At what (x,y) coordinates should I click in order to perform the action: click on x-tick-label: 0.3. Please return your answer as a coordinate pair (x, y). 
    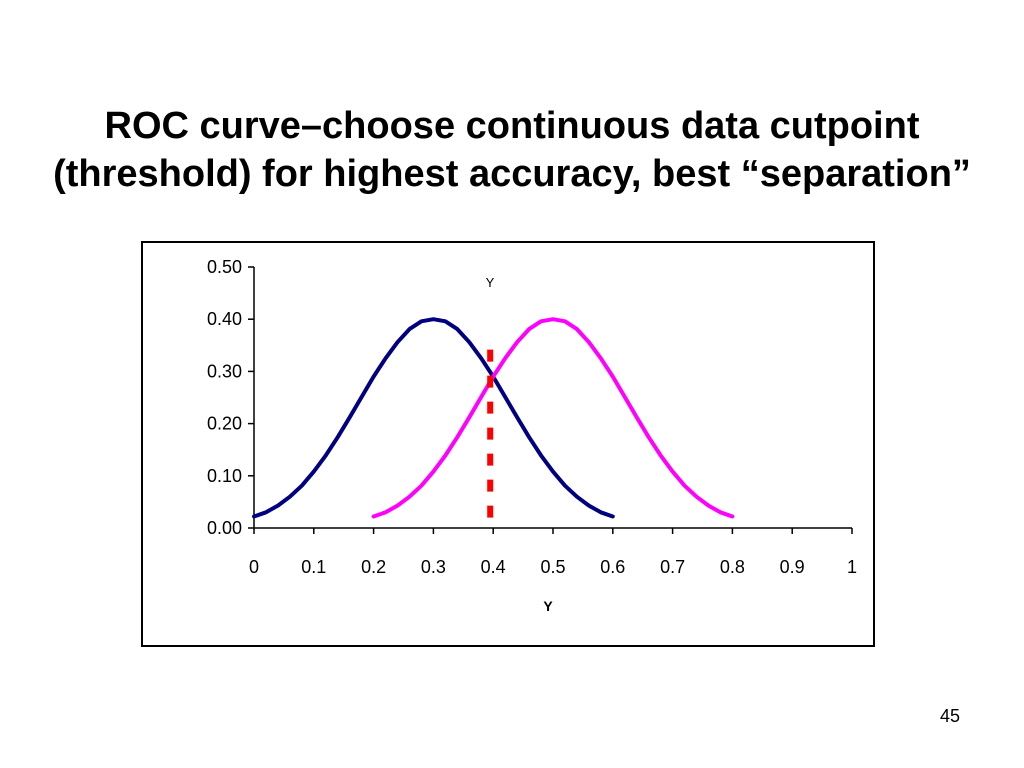
    Looking at the image, I should click on (433, 567).